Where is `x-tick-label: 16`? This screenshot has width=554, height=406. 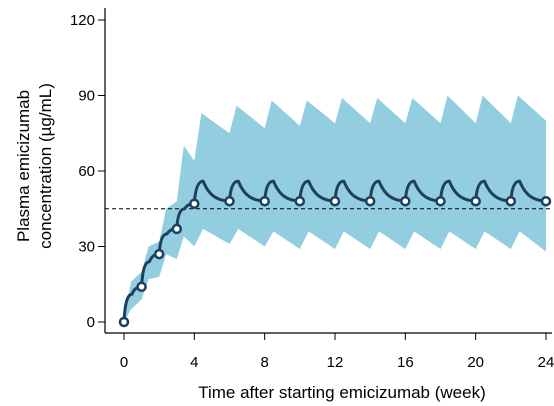
x-tick-label: 16 is located at coordinates (405, 362).